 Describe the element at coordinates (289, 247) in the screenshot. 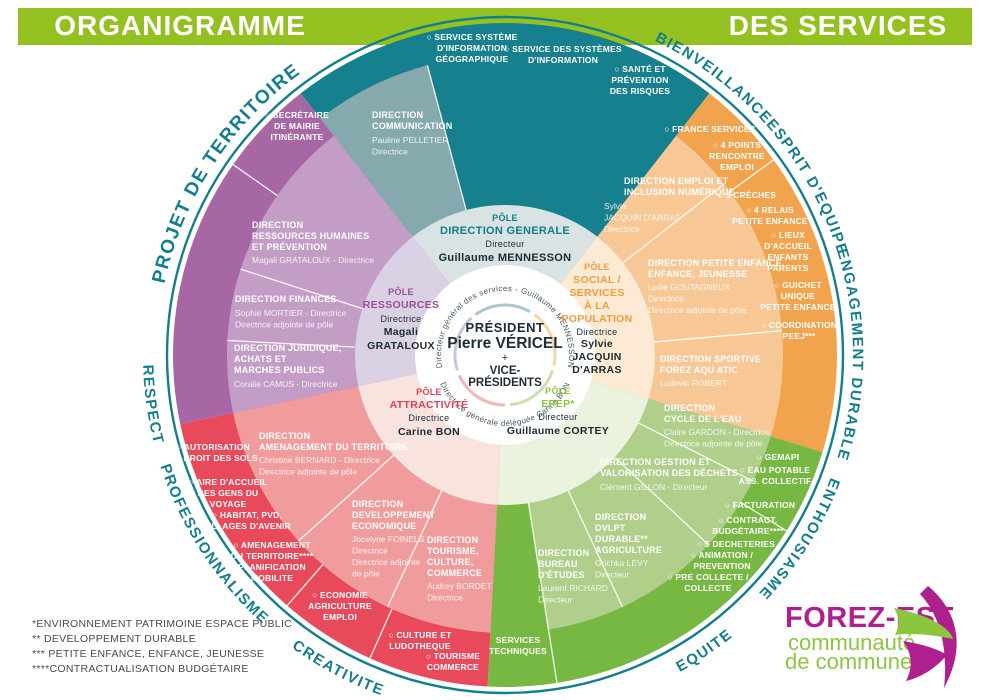

I see `direction-ressources-humaines-prevention-title-2: ET PRÉVENTION` at that location.